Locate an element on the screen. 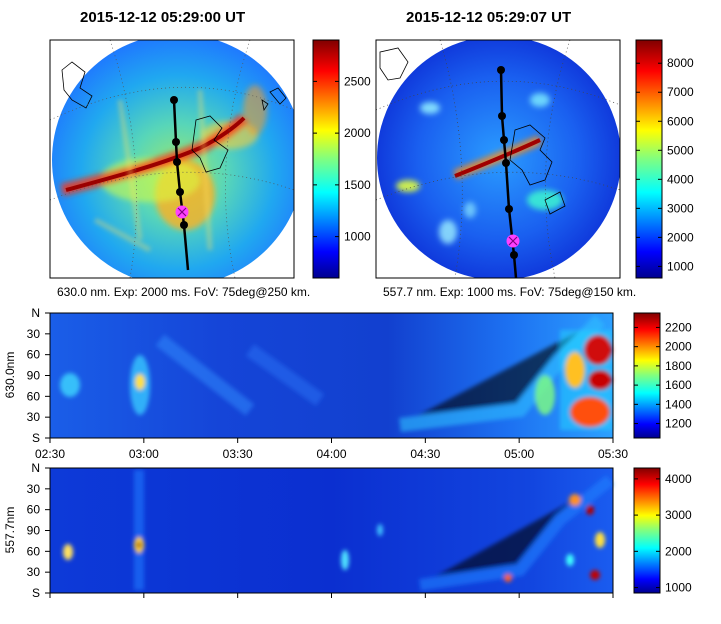 Image resolution: width=721 pixels, height=624 pixels. keogram-557-ytick-label: S is located at coordinates (36, 593).